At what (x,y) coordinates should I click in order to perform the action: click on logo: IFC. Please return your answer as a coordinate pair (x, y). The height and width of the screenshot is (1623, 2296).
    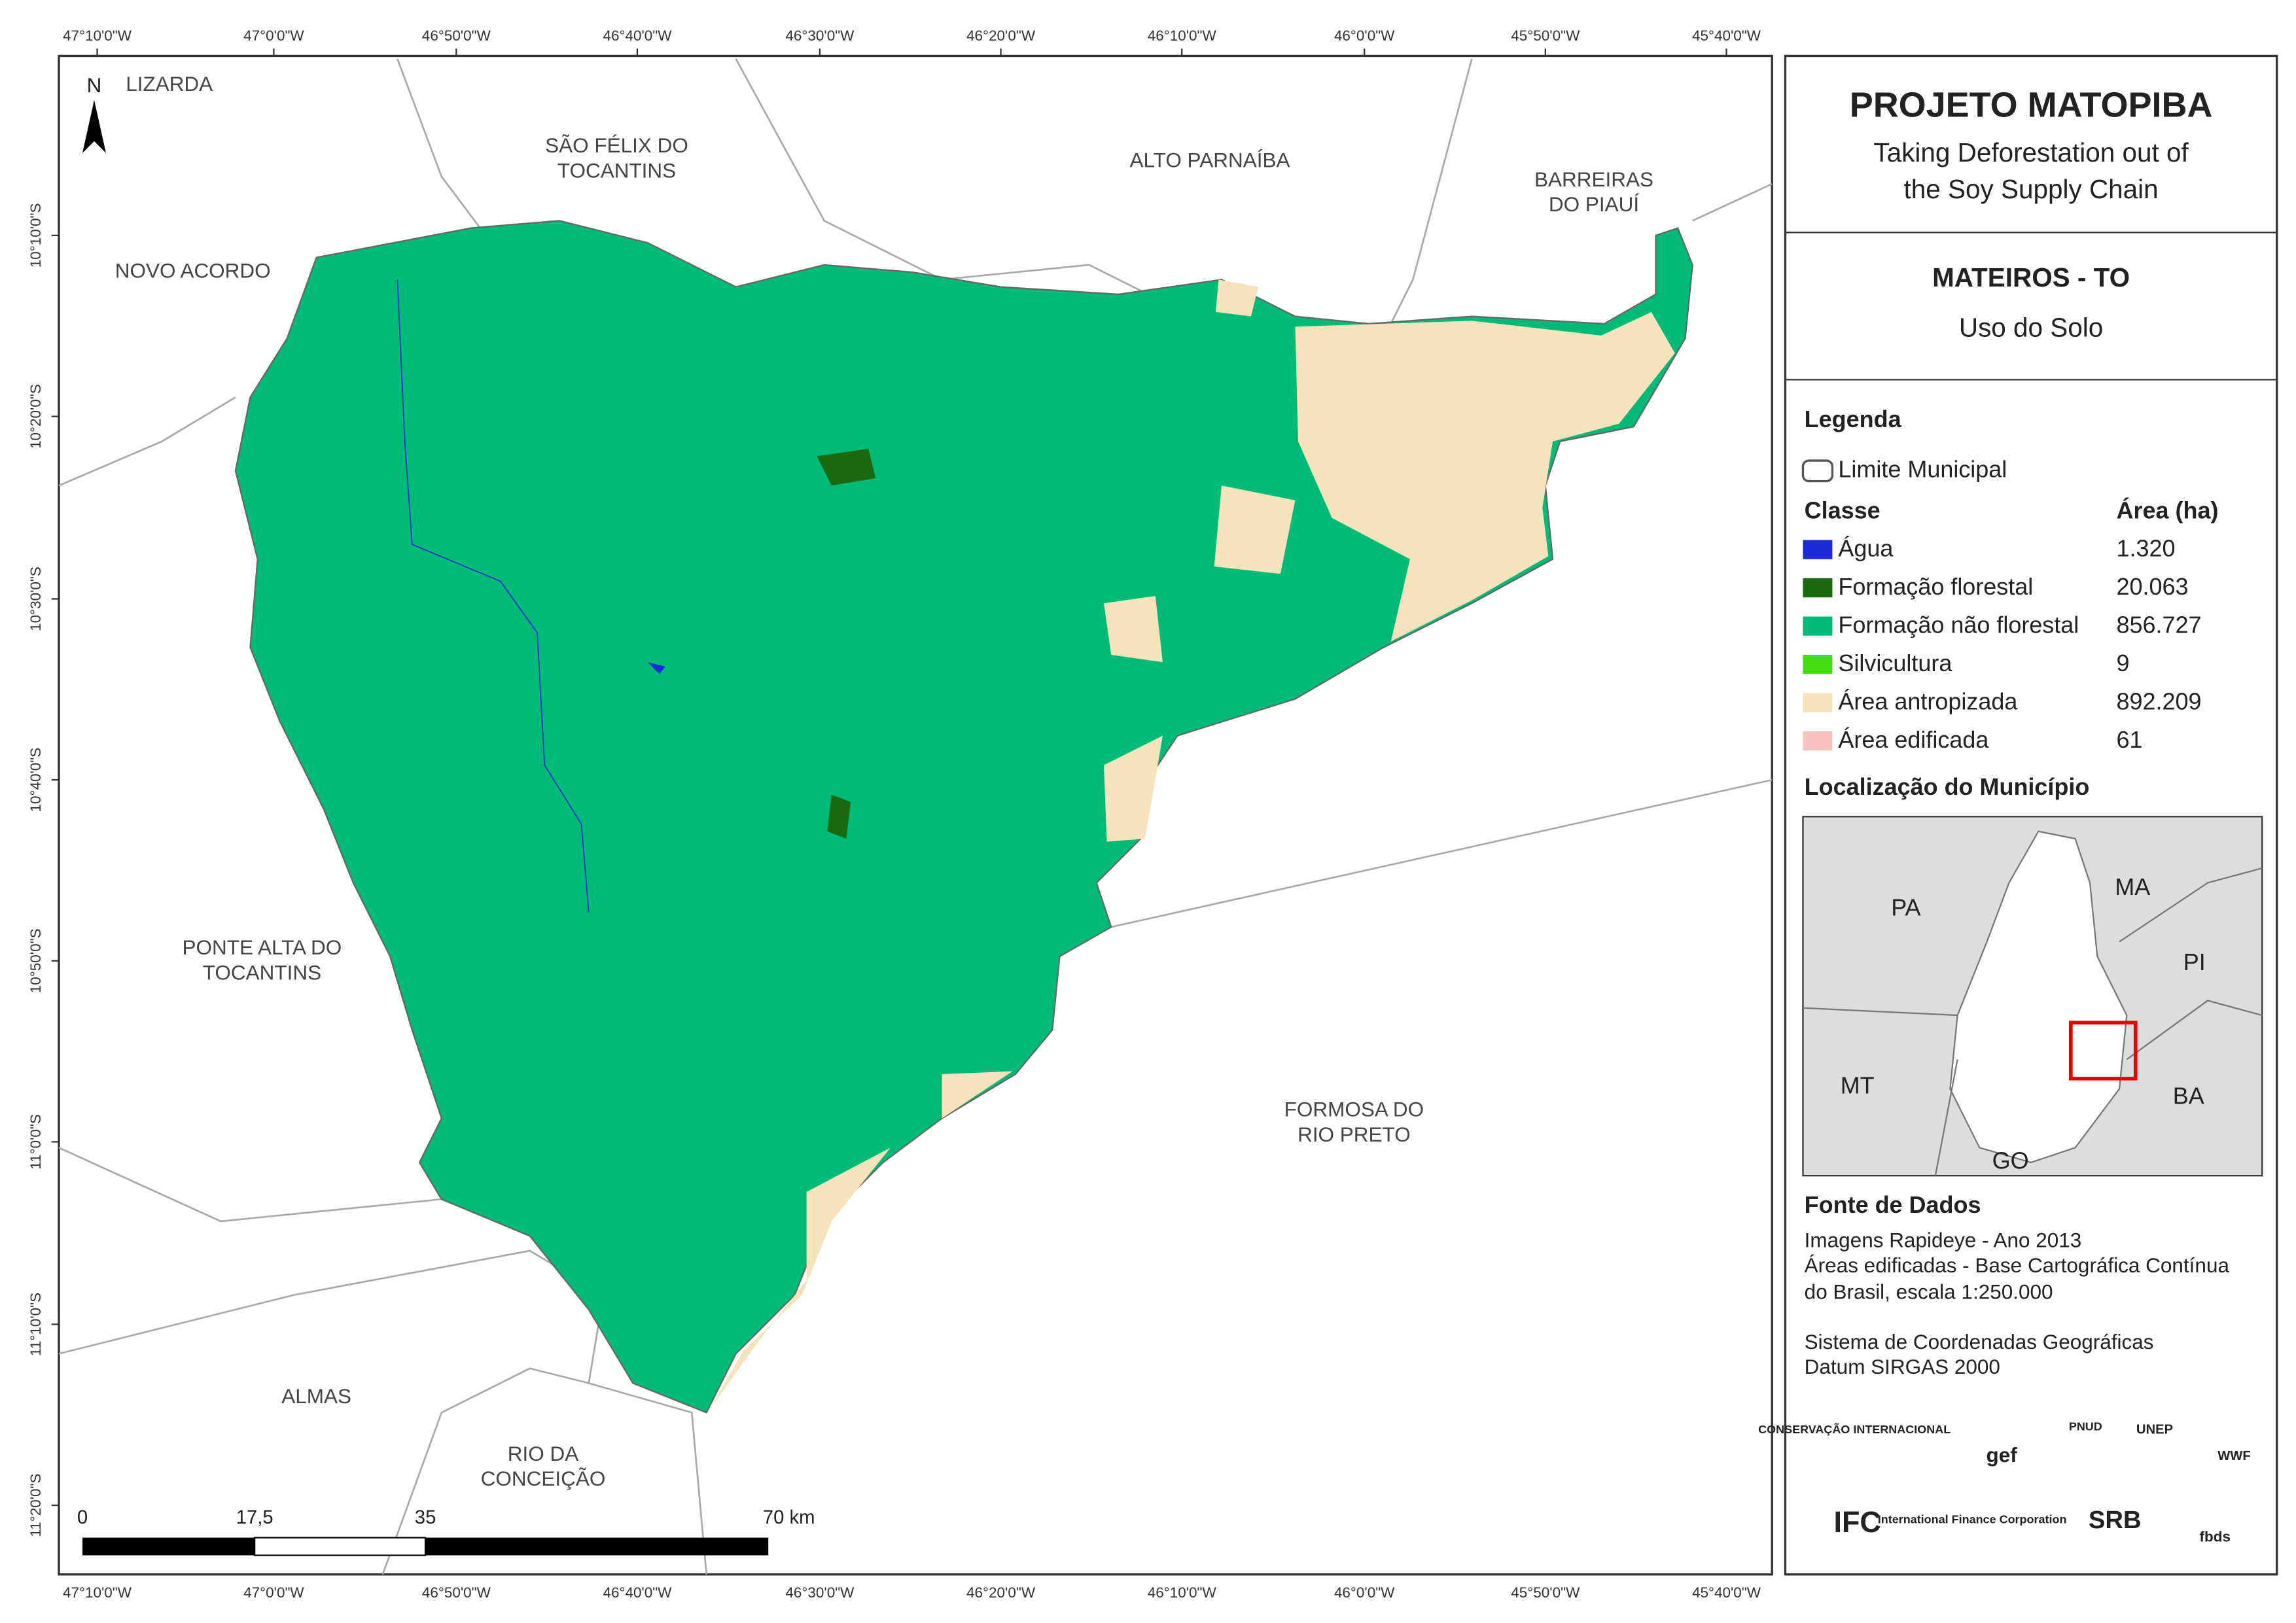
    Looking at the image, I should click on (1857, 1522).